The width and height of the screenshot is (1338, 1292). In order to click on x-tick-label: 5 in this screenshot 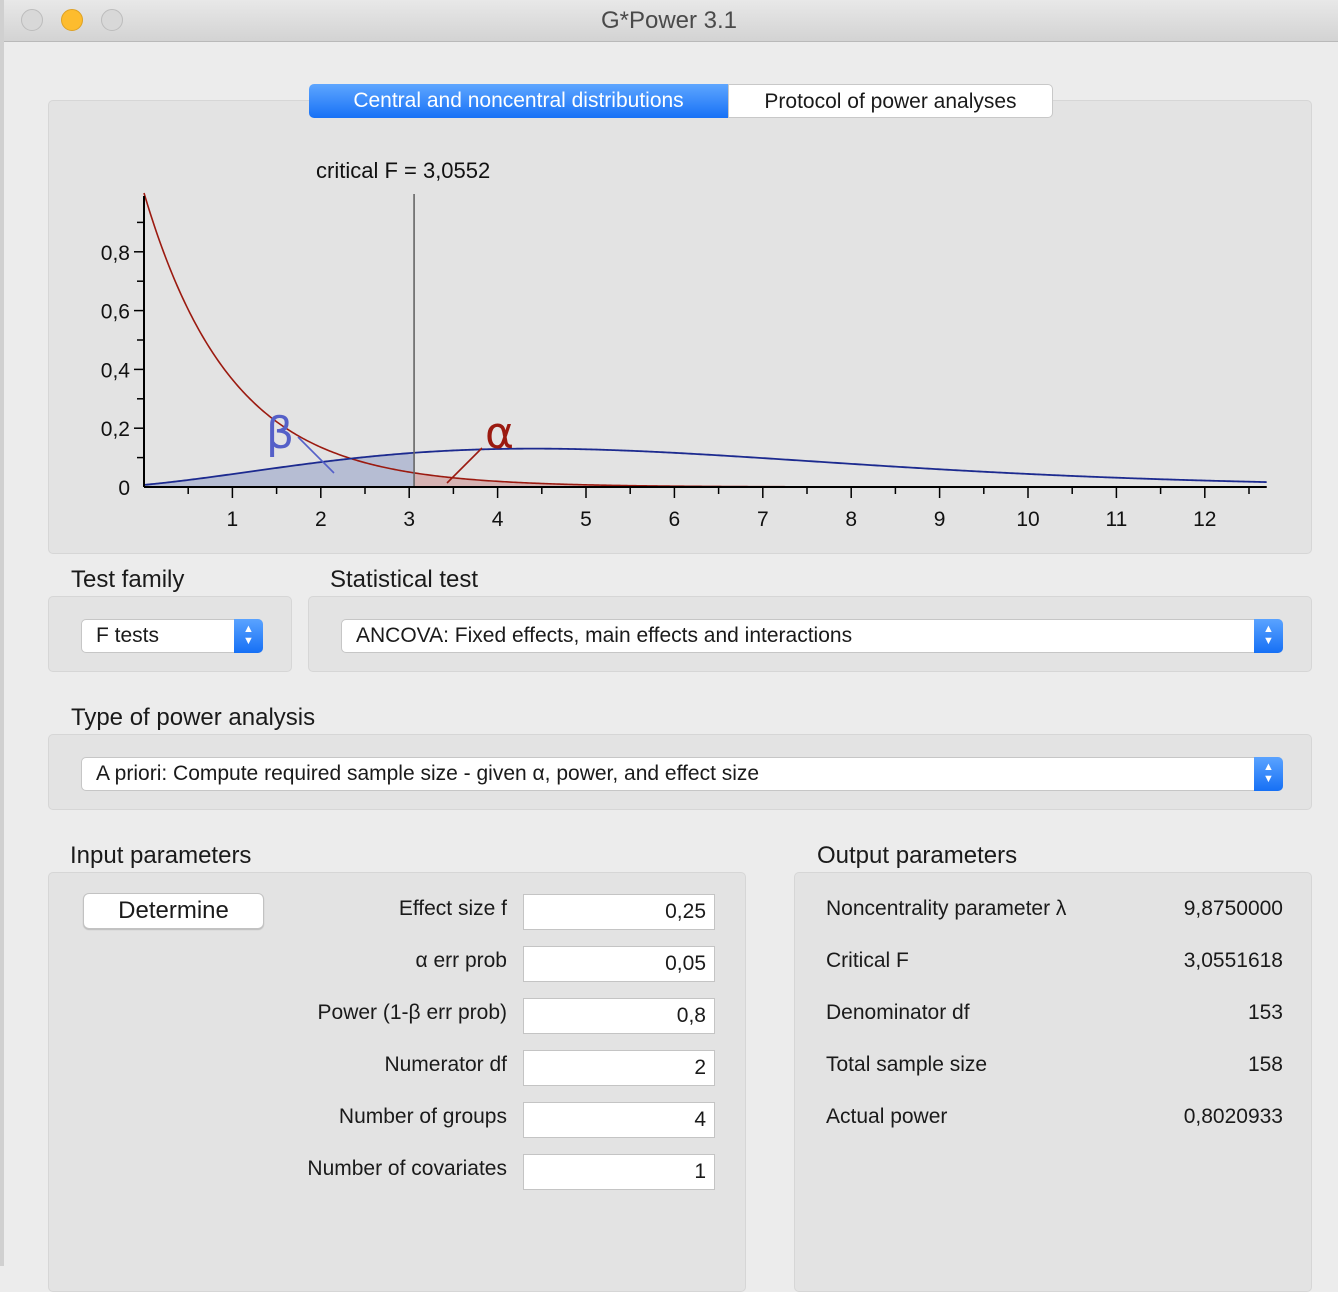, I will do `click(586, 519)`.